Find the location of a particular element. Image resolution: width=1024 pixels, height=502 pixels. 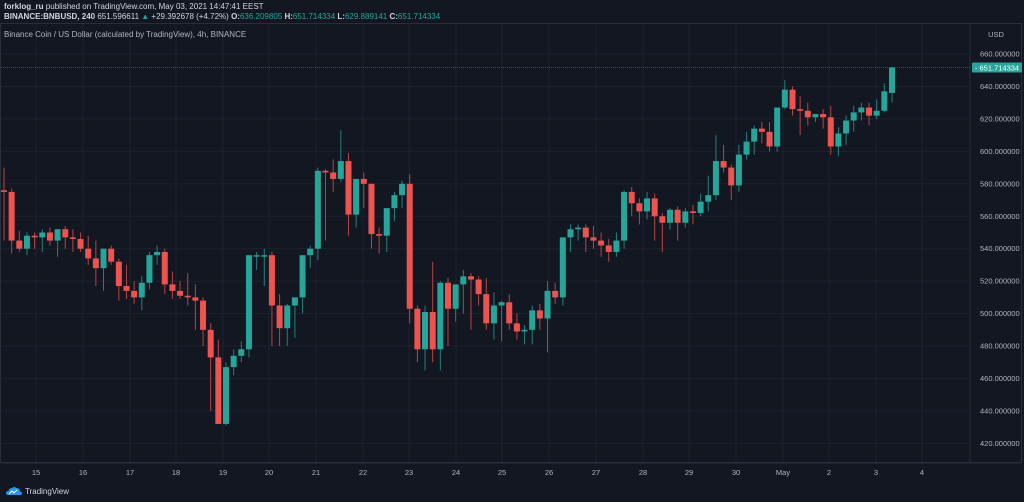

tradingview-brand: TradingView is located at coordinates (37, 491).